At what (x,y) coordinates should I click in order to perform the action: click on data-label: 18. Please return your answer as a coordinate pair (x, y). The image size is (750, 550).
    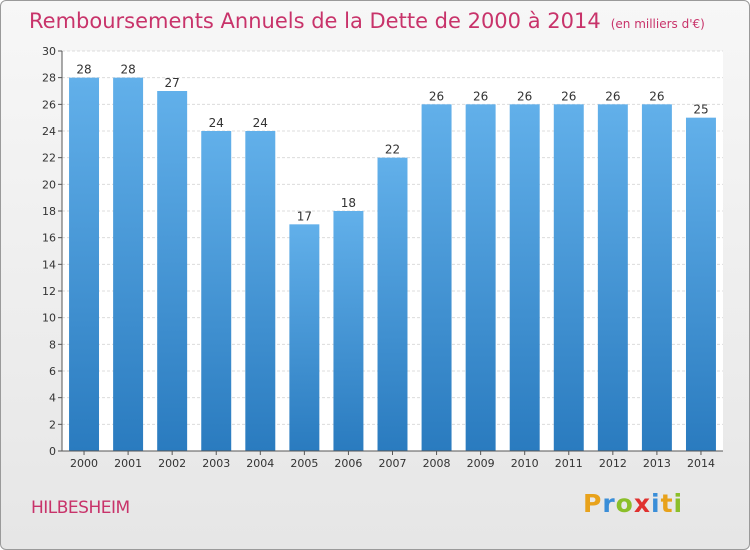
    Looking at the image, I should click on (348, 203).